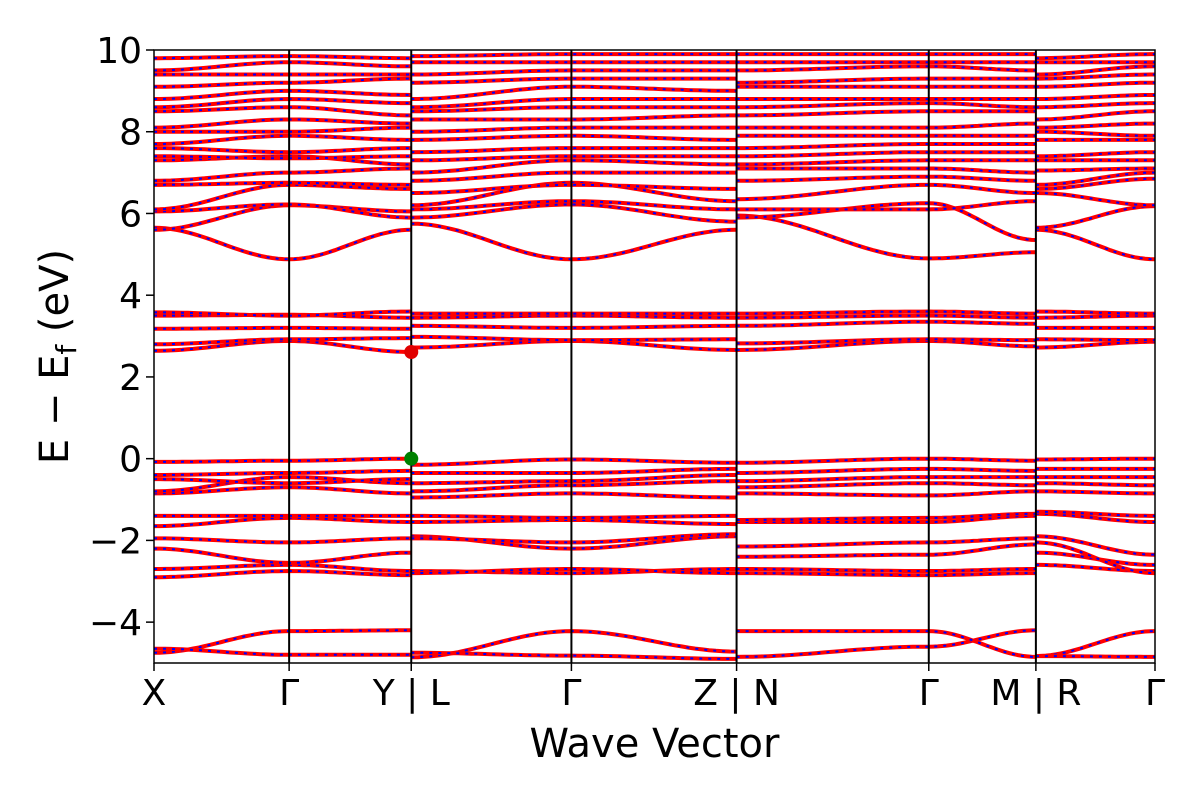  What do you see at coordinates (130, 378) in the screenshot?
I see `y-tick-label: 2` at bounding box center [130, 378].